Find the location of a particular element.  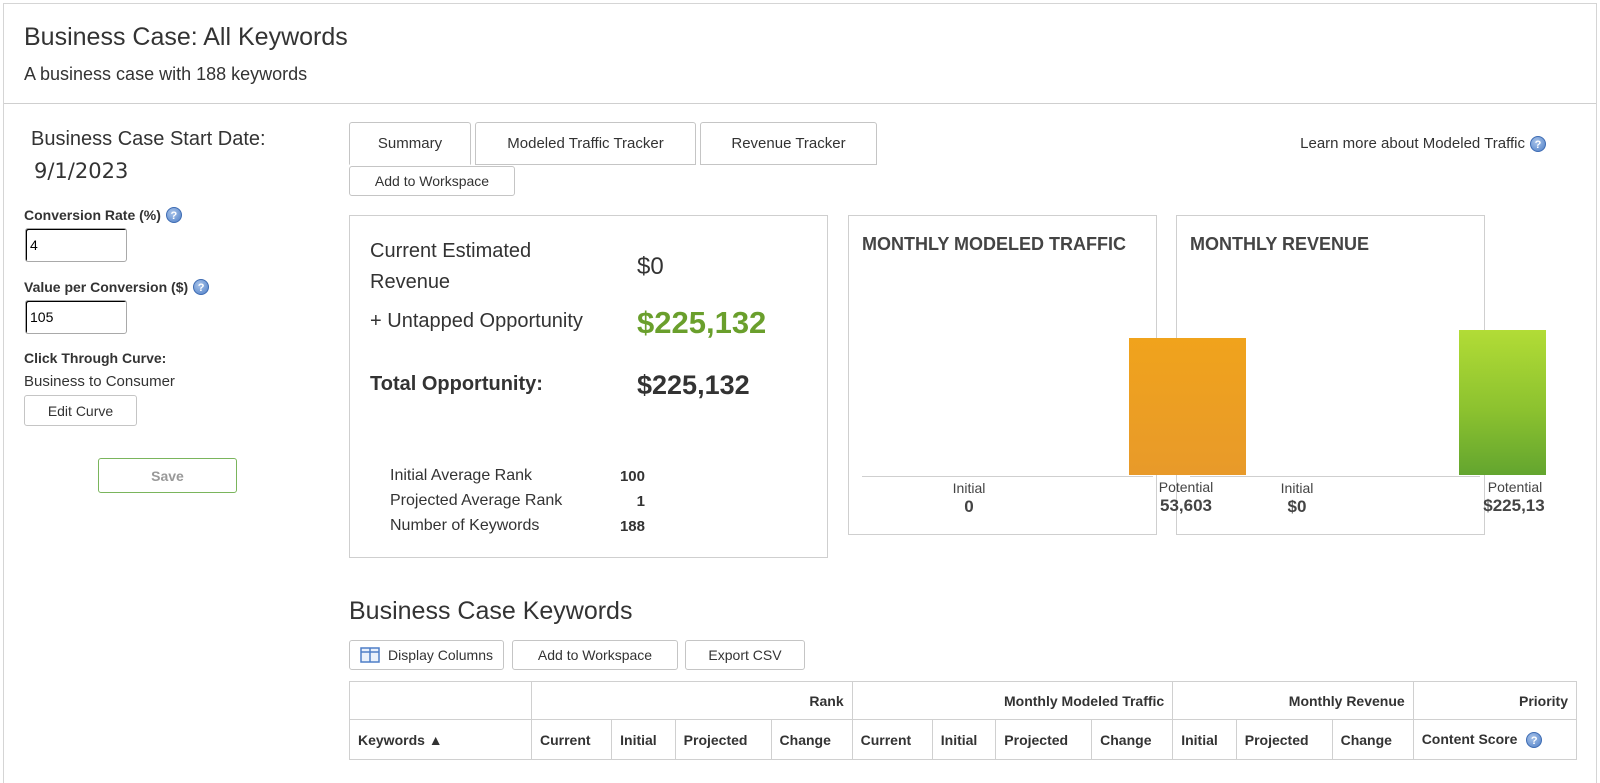

group-header-revenue: Monthly Revenue is located at coordinates (1293, 700).